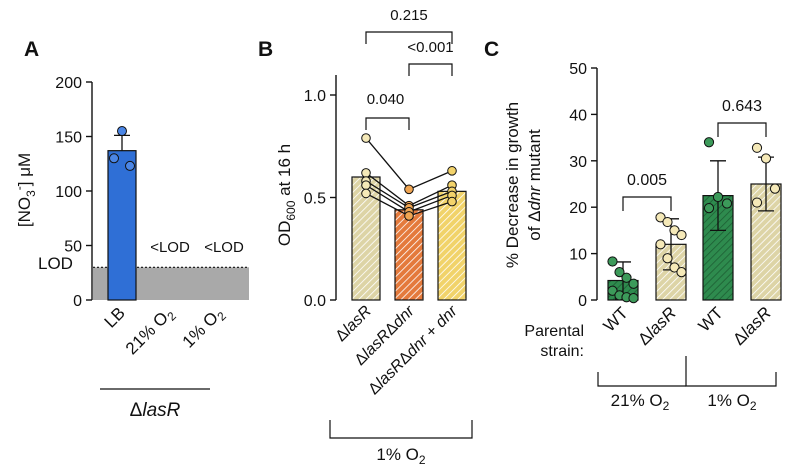 The image size is (800, 464). Describe the element at coordinates (286, 195) in the screenshot. I see `y-axis-label-b: OD600 at 16 h` at that location.